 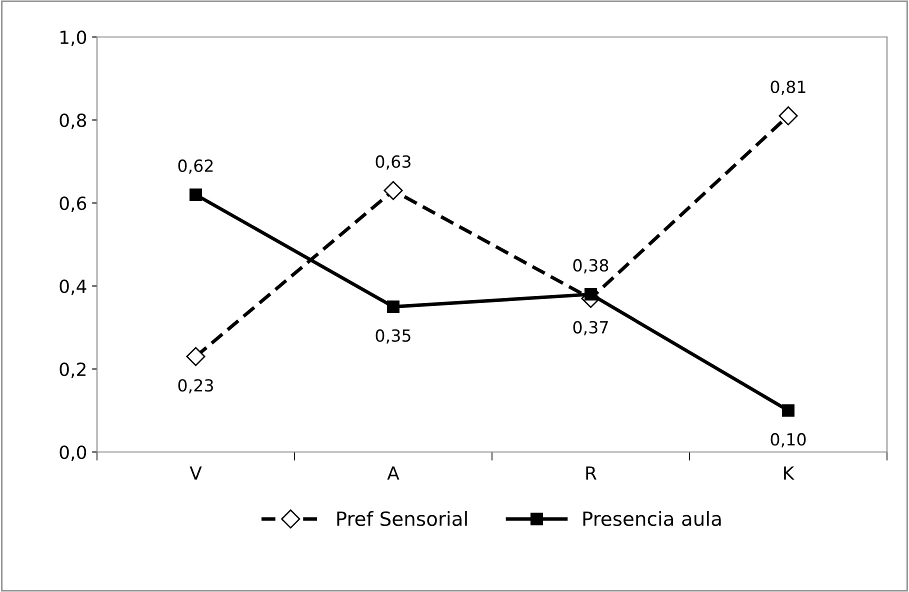 What do you see at coordinates (393, 336) in the screenshot?
I see `data-label: 0,35` at bounding box center [393, 336].